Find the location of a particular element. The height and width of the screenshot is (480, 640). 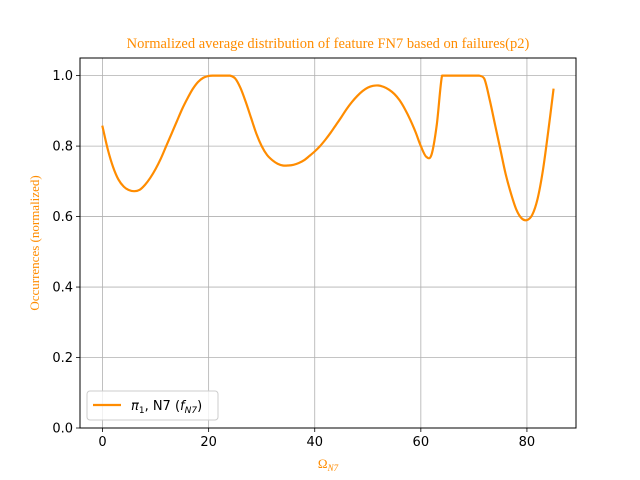

y-tick-label: 0.0 is located at coordinates (62, 429).